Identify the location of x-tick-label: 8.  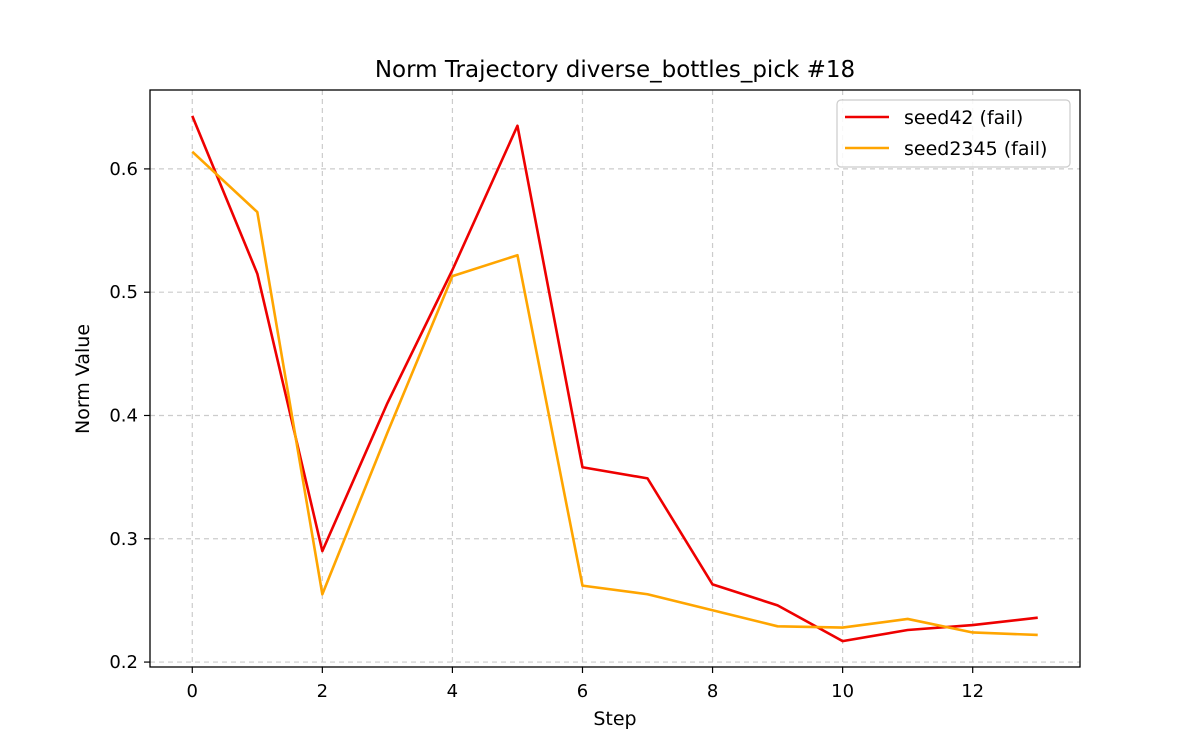
(712, 691).